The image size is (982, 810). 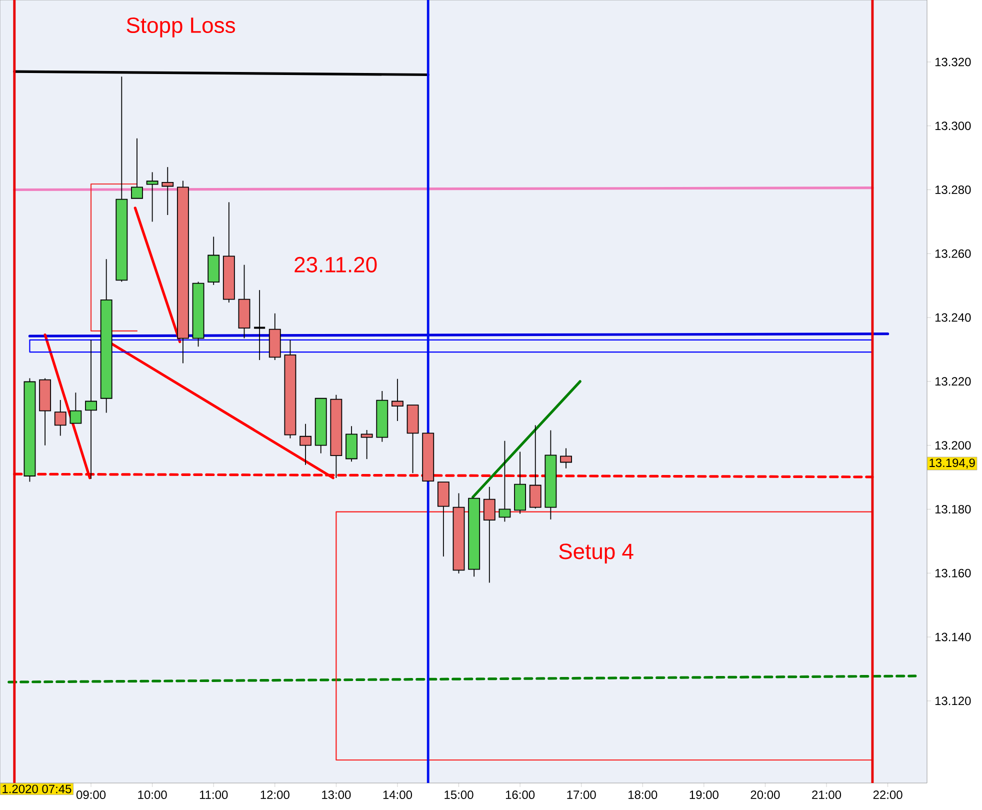 I want to click on y-tick-label: 13.280, so click(x=953, y=190).